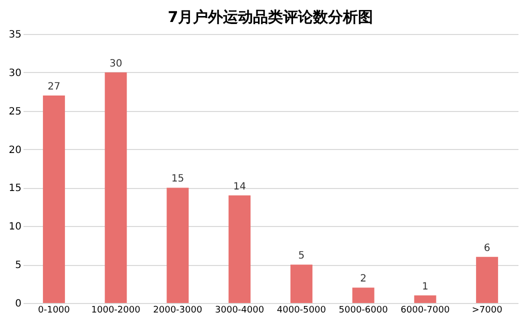 The height and width of the screenshot is (320, 530). Describe the element at coordinates (54, 86) in the screenshot. I see `data-label: 27` at that location.